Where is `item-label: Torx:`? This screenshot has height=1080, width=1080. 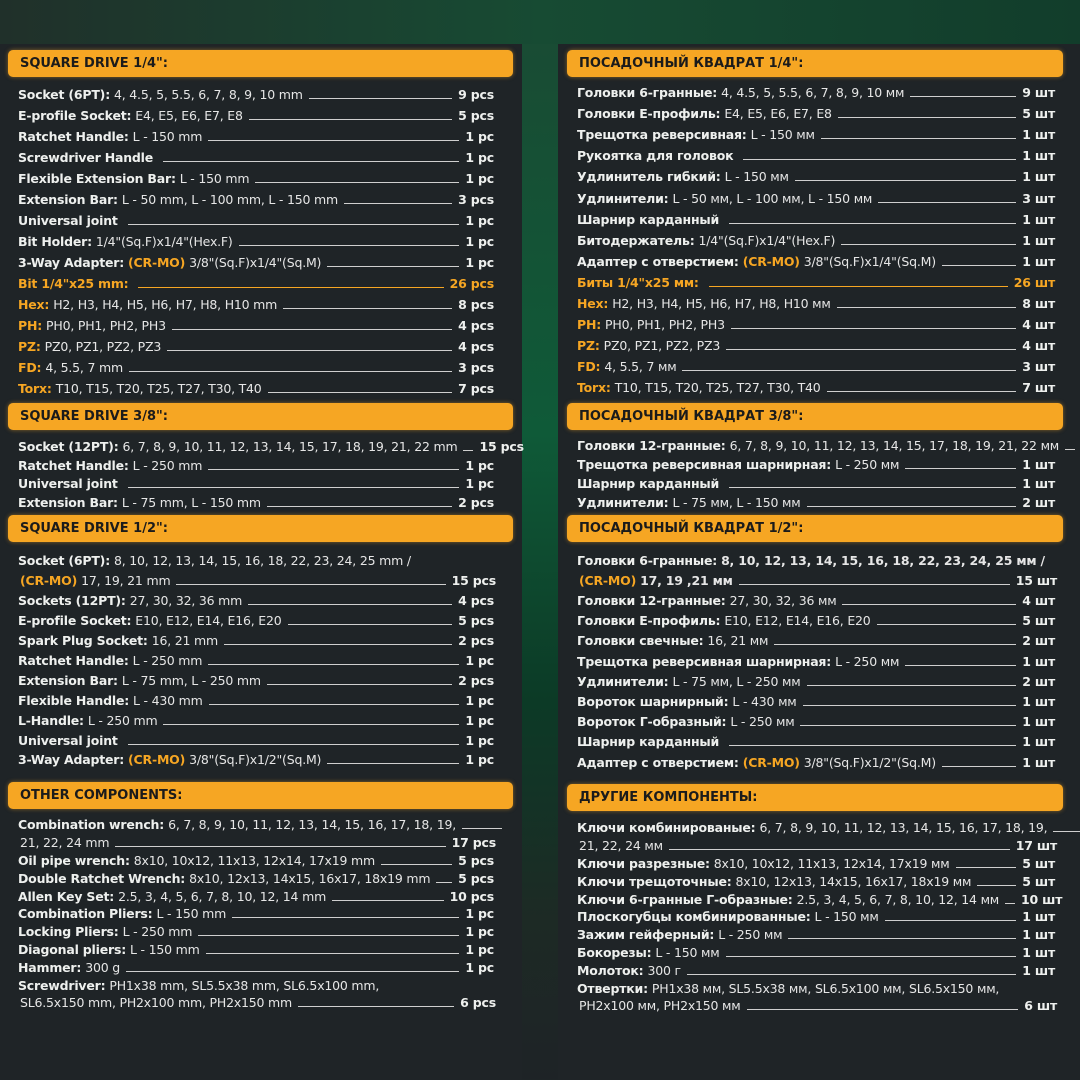
item-label: Torx: is located at coordinates (35, 388).